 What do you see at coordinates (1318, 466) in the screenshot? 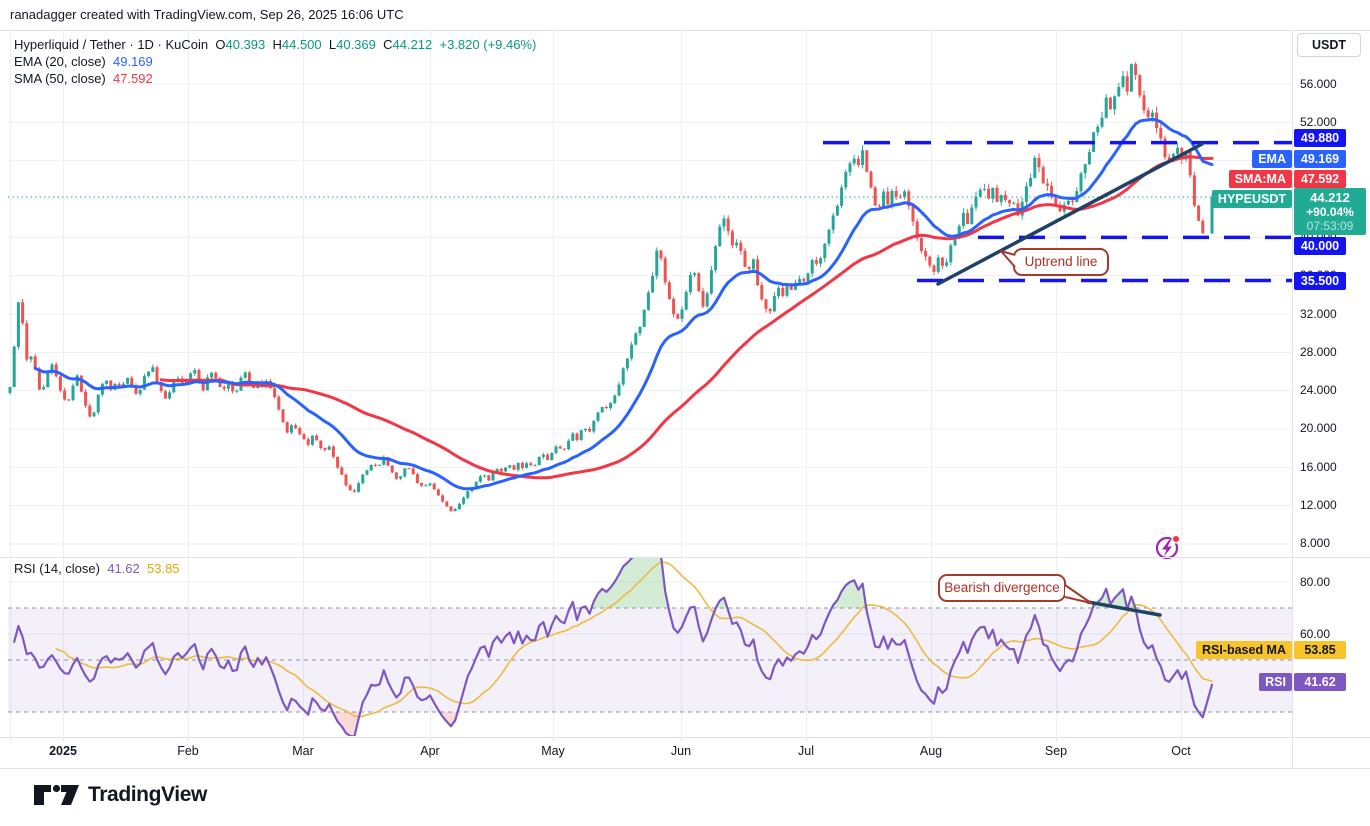
I see `price-tick-label: 16.000` at bounding box center [1318, 466].